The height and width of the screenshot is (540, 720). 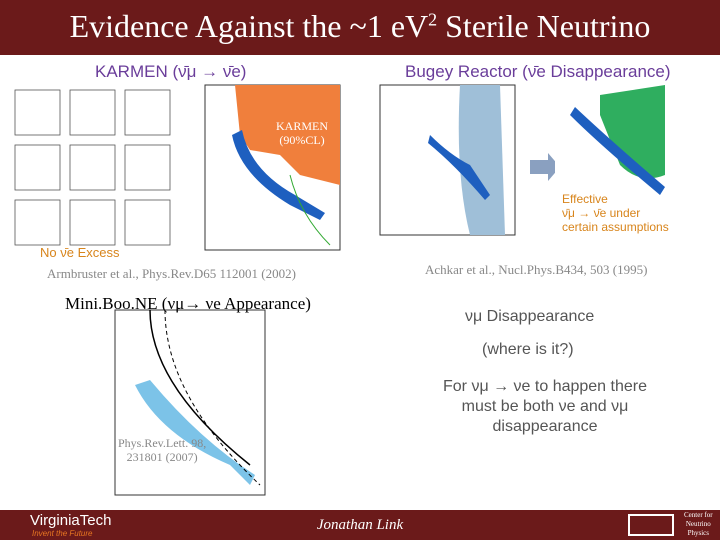 What do you see at coordinates (249, 26) in the screenshot?
I see `title-text: Evidence Against the ~1 eV` at bounding box center [249, 26].